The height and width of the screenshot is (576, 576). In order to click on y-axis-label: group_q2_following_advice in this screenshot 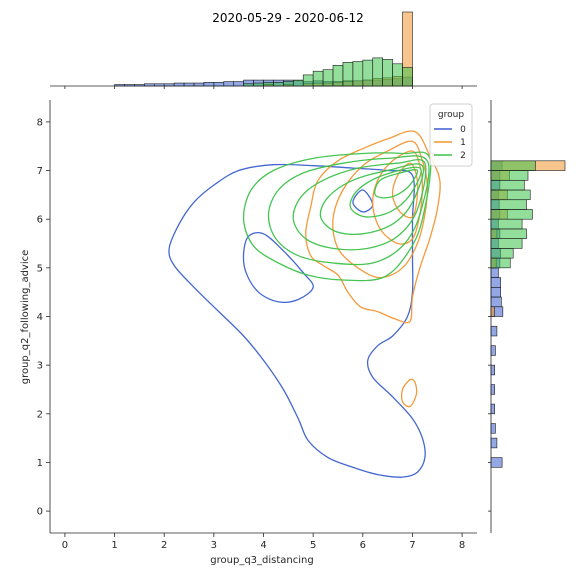, I will do `click(25, 317)`.